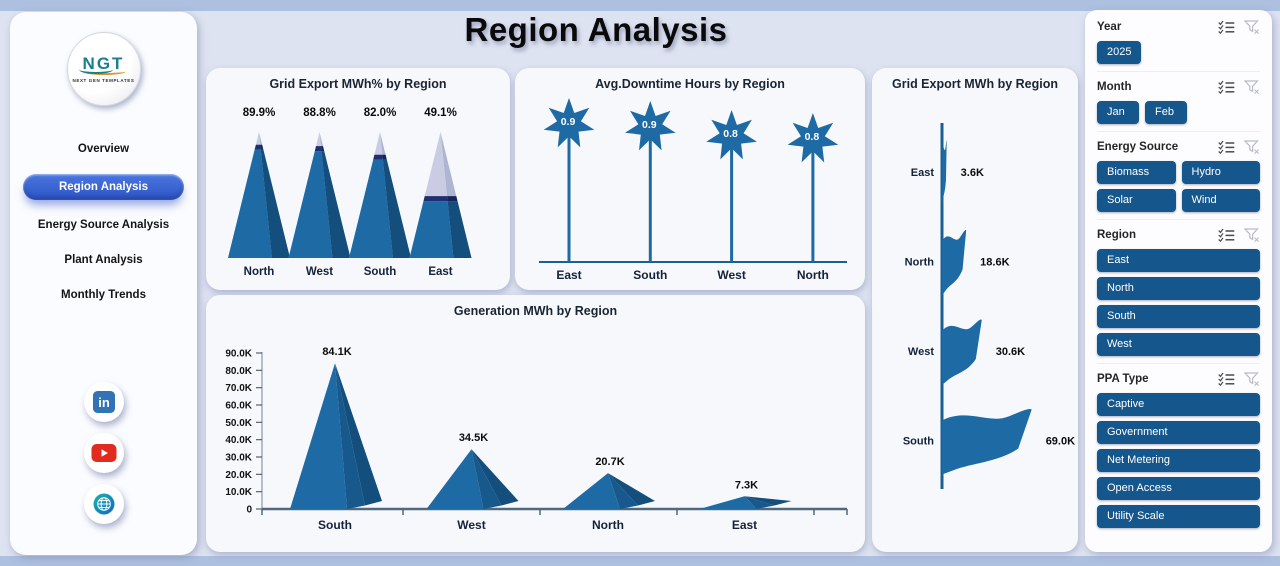 The width and height of the screenshot is (1280, 566). What do you see at coordinates (238, 475) in the screenshot?
I see `y-tick-label: 20.0K` at bounding box center [238, 475].